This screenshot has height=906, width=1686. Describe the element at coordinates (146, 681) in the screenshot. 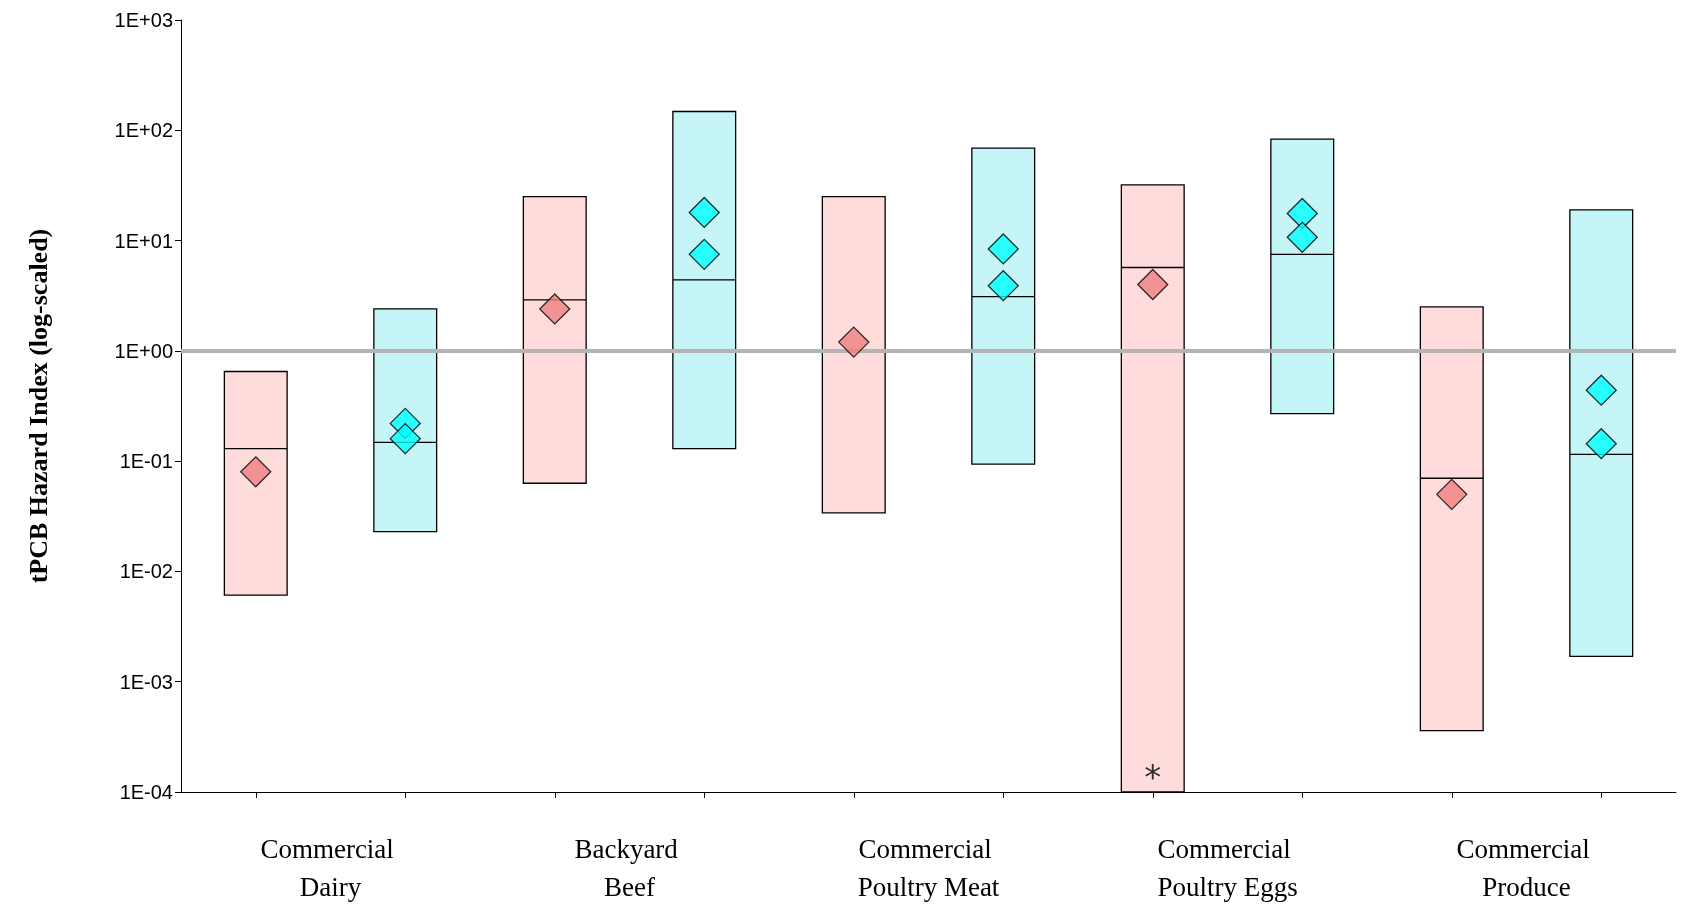

I see `y-tick-label: 1E-03` at that location.